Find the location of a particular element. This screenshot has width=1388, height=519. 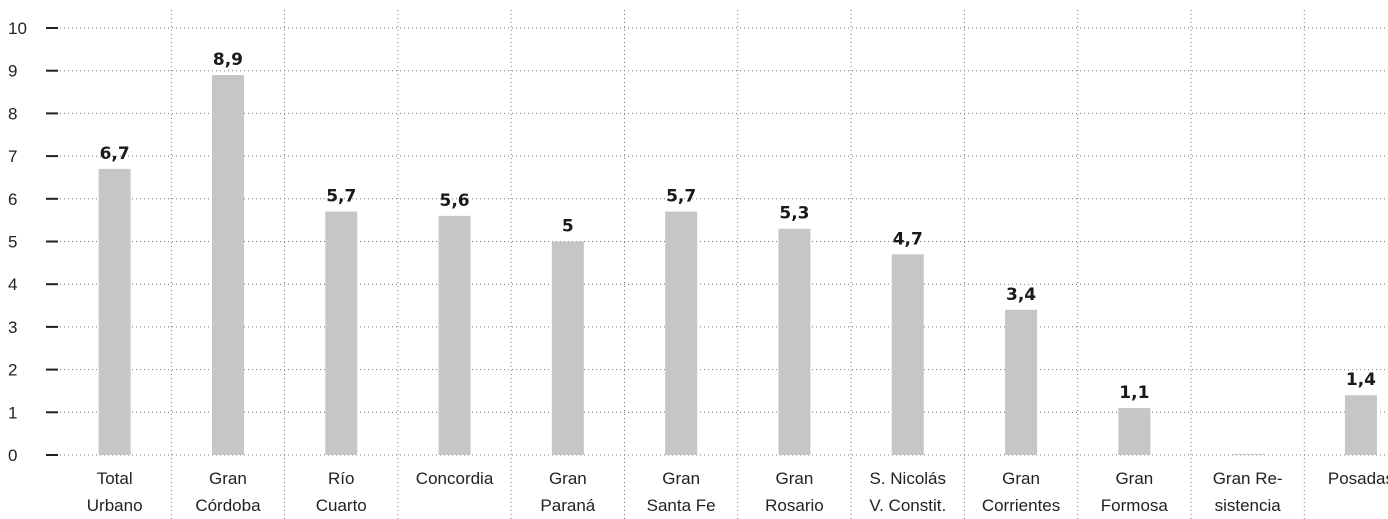

y-tick-label: 5 is located at coordinates (12, 242).